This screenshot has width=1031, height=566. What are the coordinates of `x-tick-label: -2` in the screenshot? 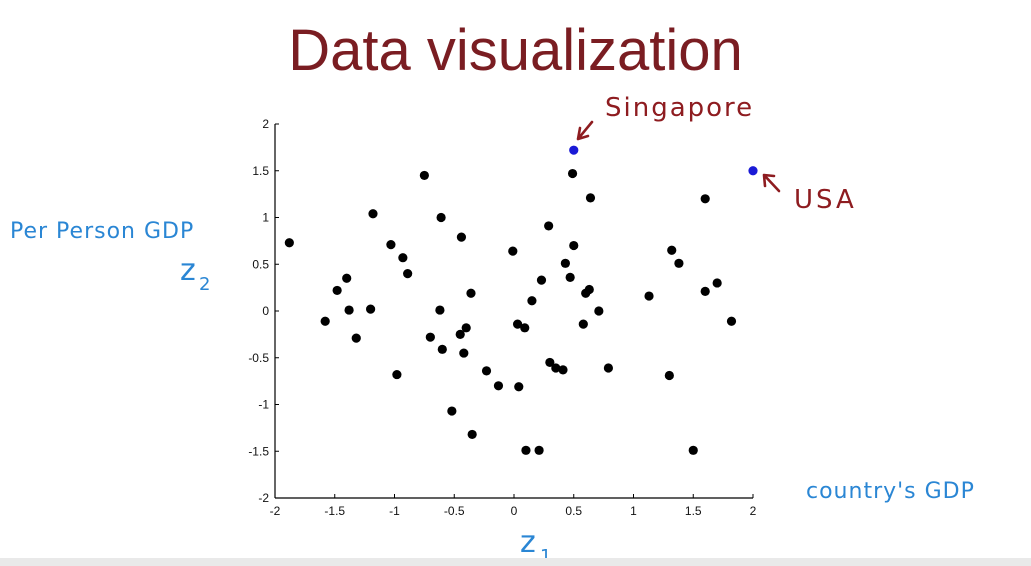 It's located at (275, 511).